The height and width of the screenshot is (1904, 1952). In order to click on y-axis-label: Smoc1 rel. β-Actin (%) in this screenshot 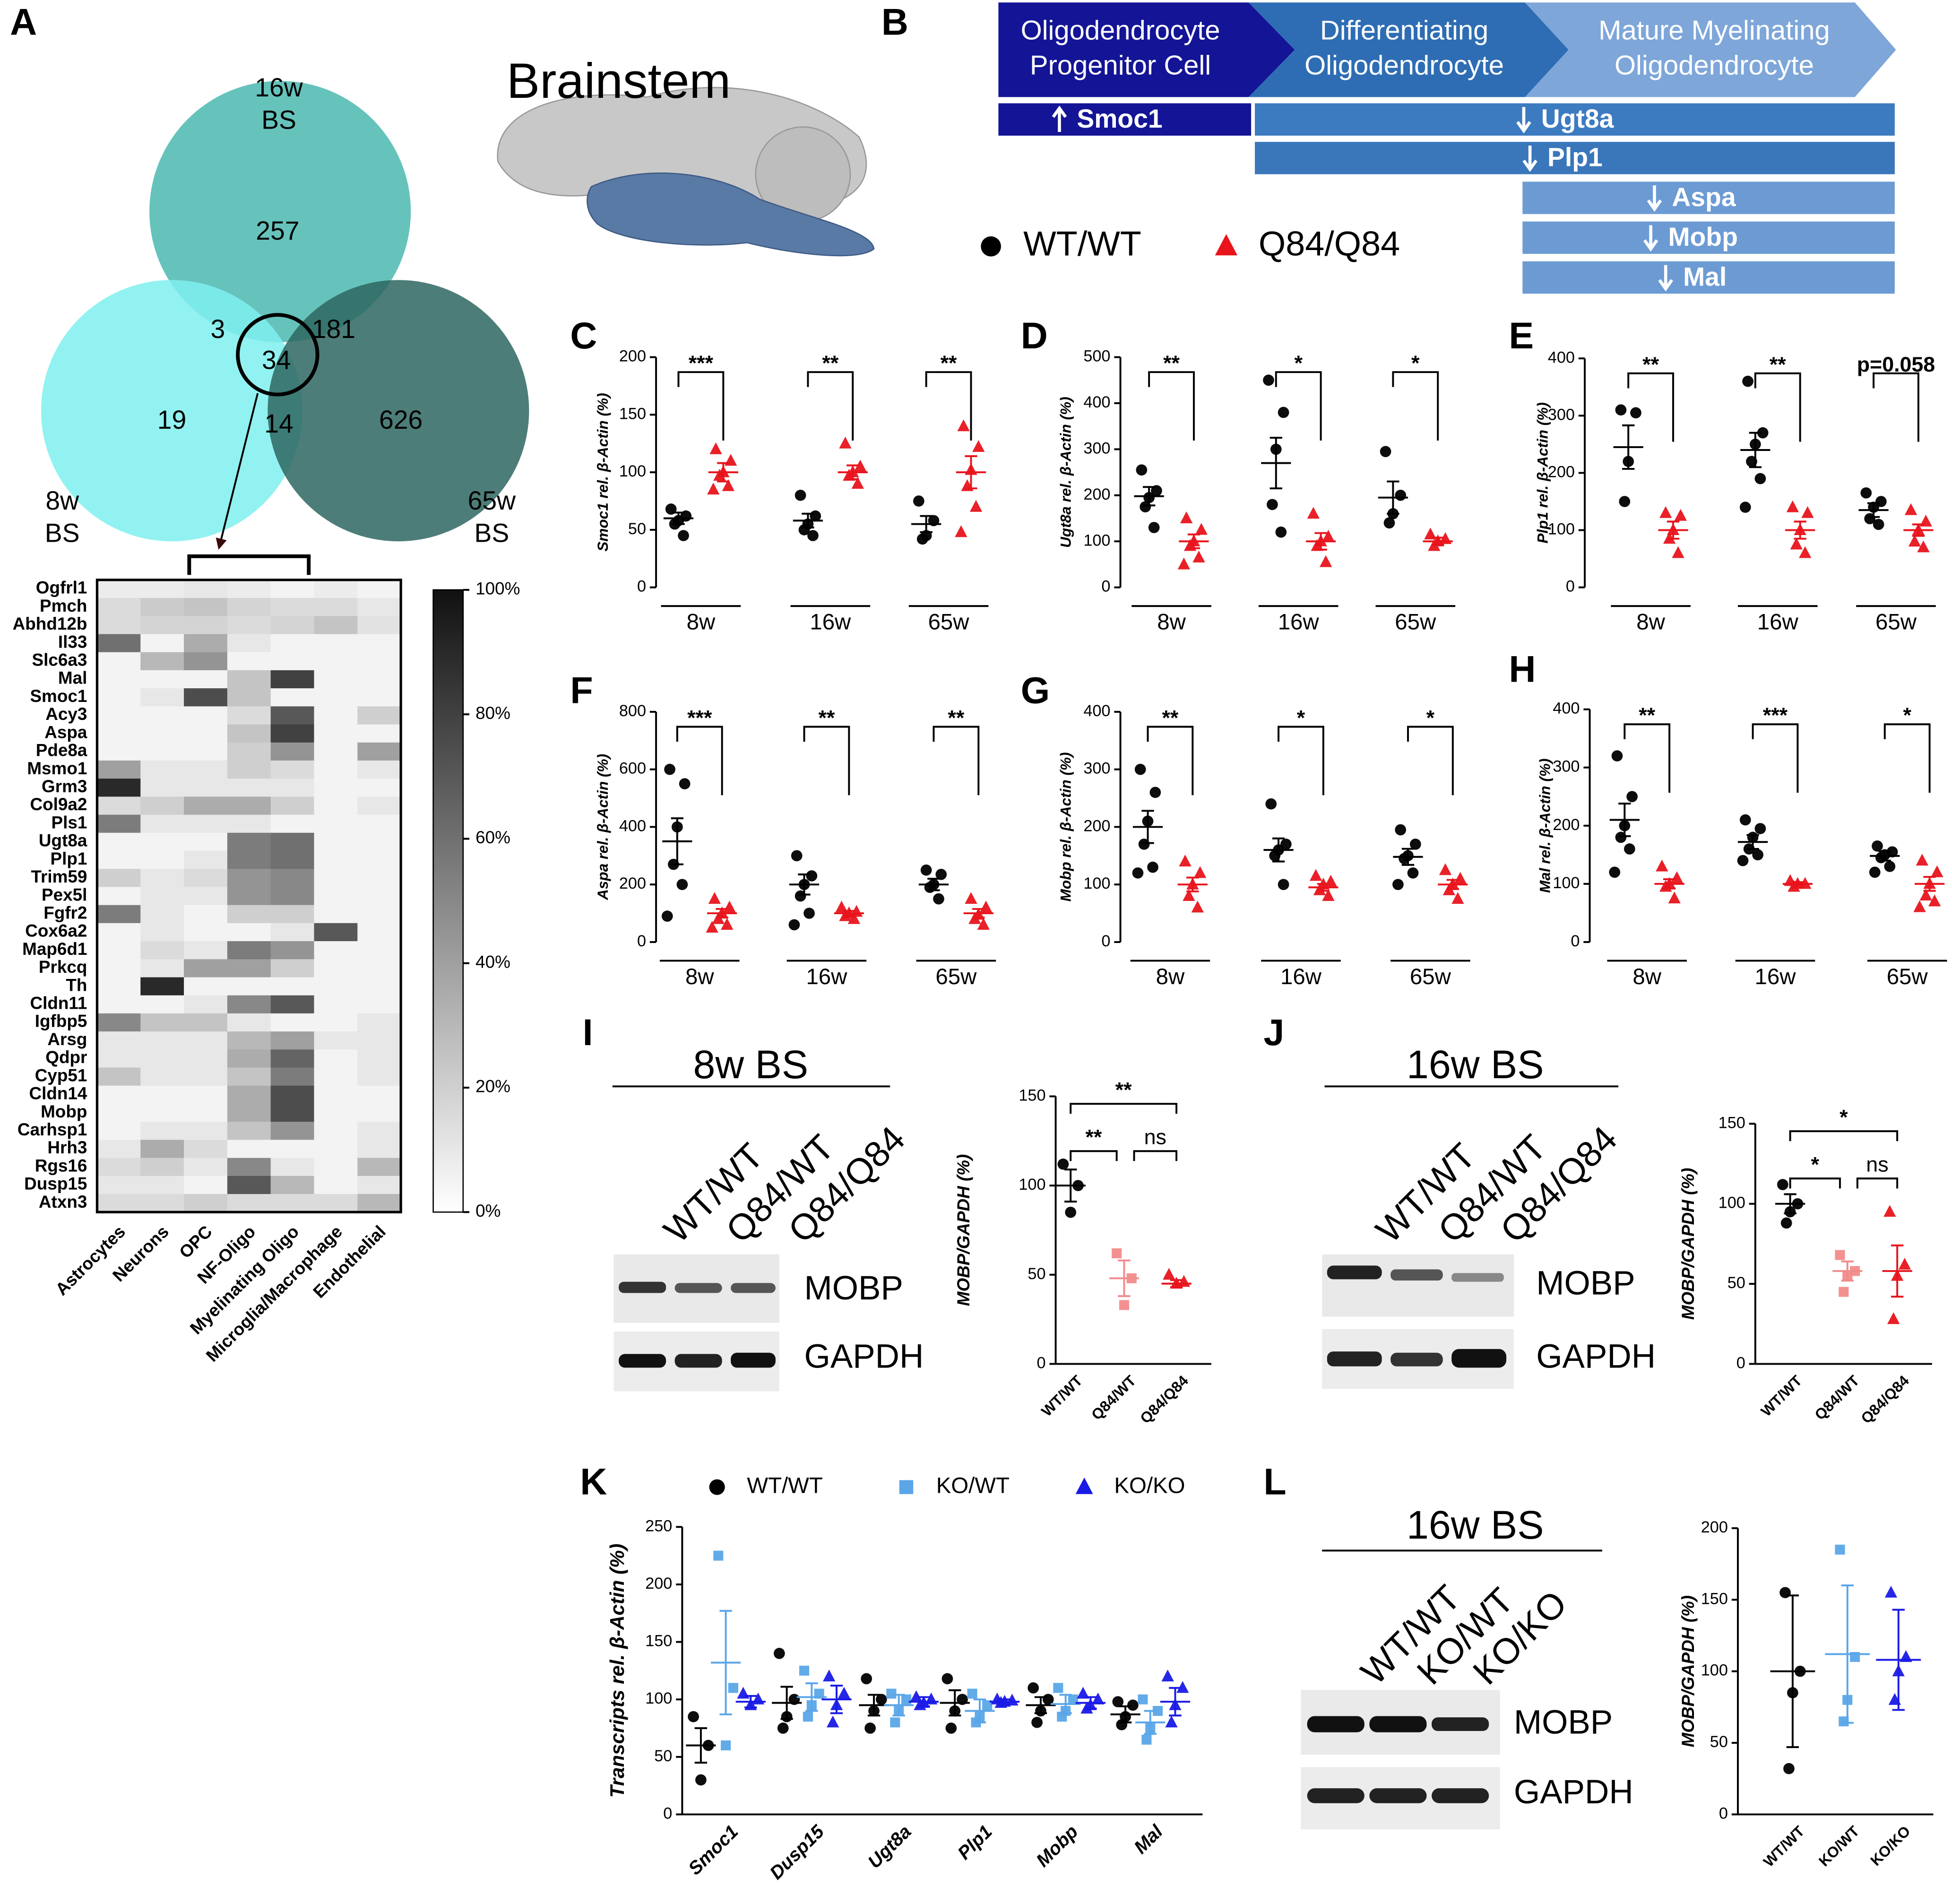, I will do `click(602, 472)`.